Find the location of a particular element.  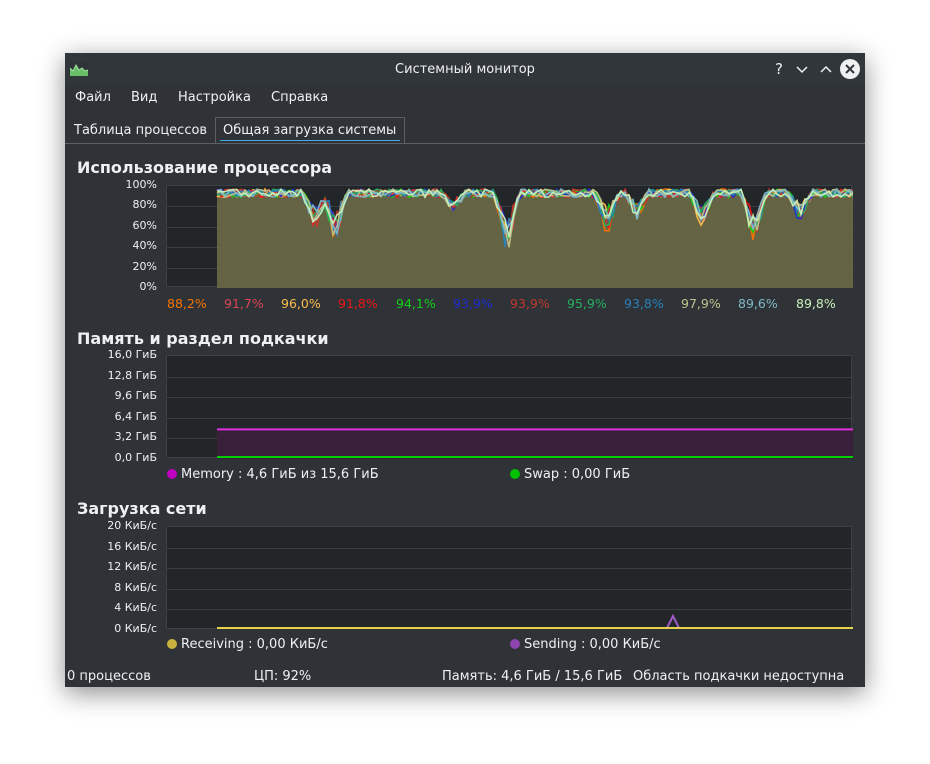

cpu-y-tick: 40% is located at coordinates (144, 246).